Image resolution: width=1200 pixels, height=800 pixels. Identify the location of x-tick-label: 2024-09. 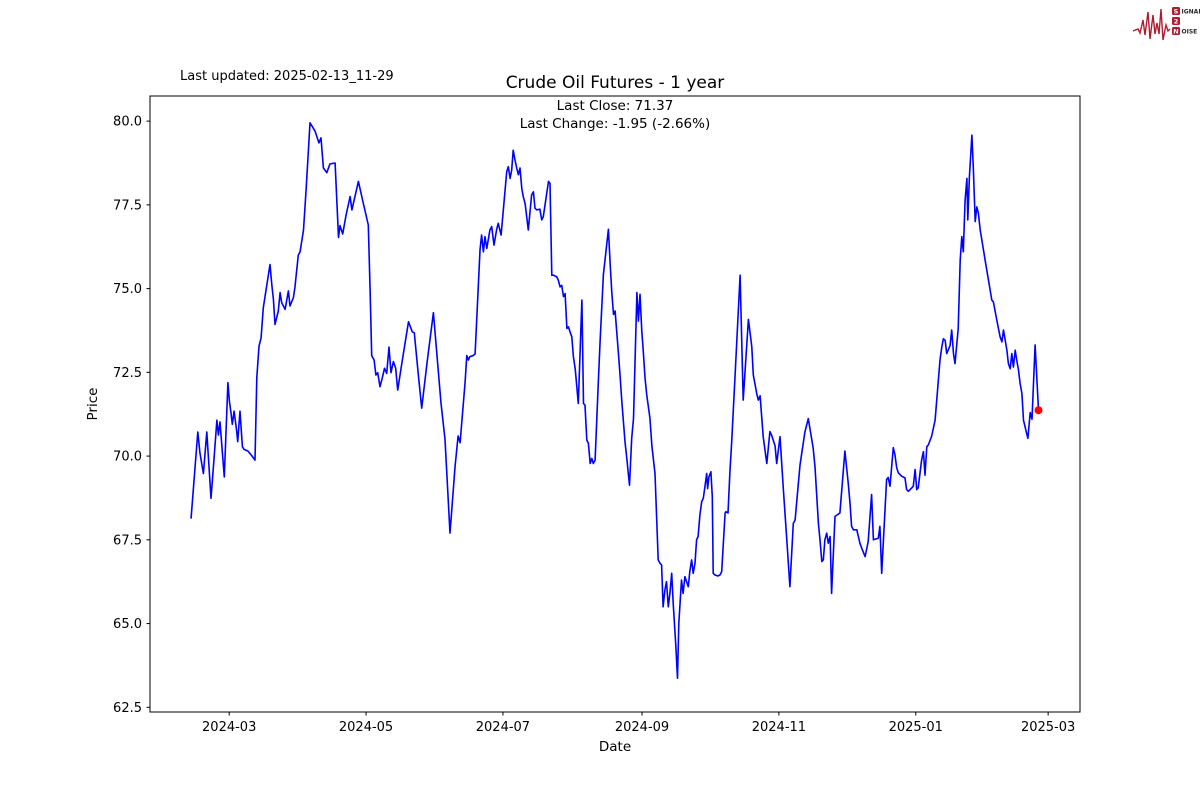
(642, 727).